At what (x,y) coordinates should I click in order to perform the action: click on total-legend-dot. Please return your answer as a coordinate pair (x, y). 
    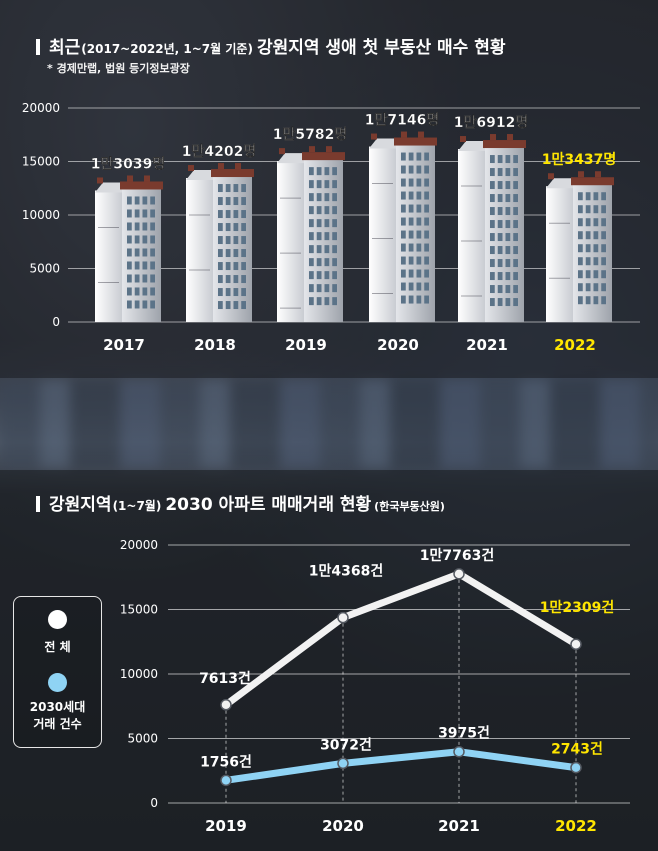
    Looking at the image, I should click on (57, 619).